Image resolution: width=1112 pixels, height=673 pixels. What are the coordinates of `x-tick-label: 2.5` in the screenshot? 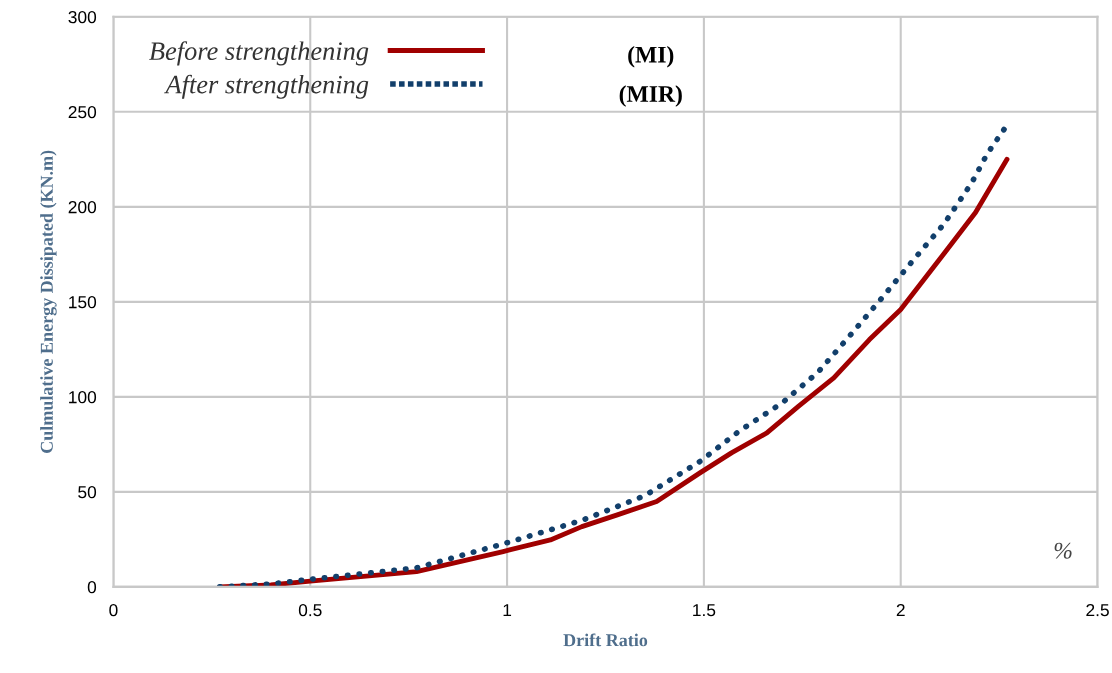 It's located at (1097, 610).